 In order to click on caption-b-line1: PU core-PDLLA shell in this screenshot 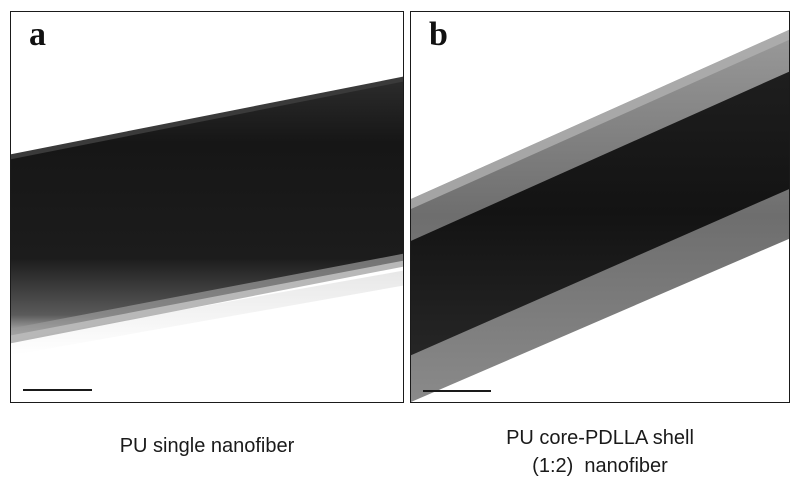, I will do `click(600, 438)`.